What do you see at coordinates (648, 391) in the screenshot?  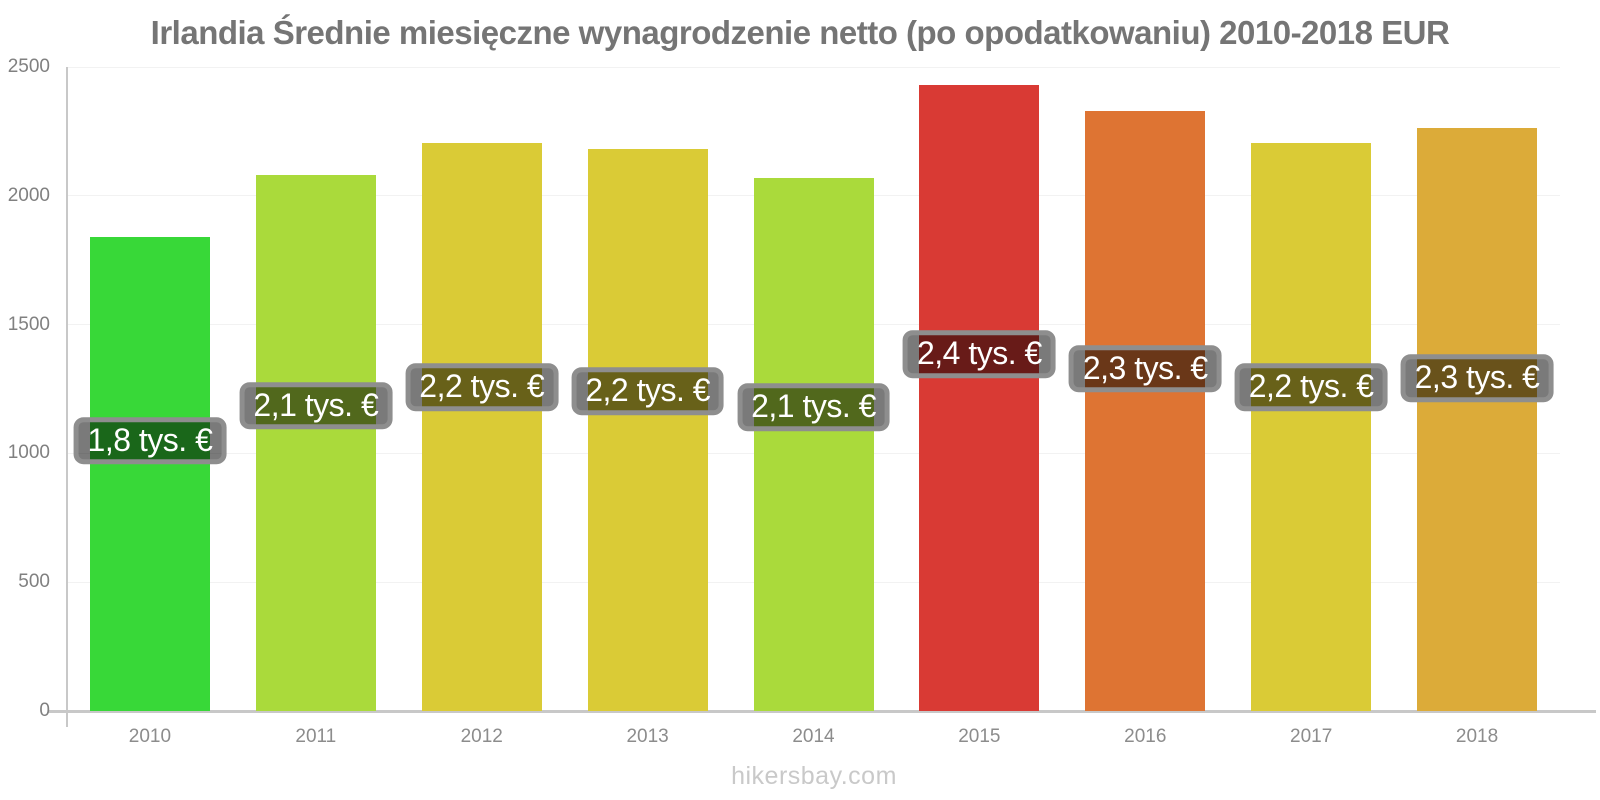 I see `bar-value-label-2013: 2,2 tys. €` at bounding box center [648, 391].